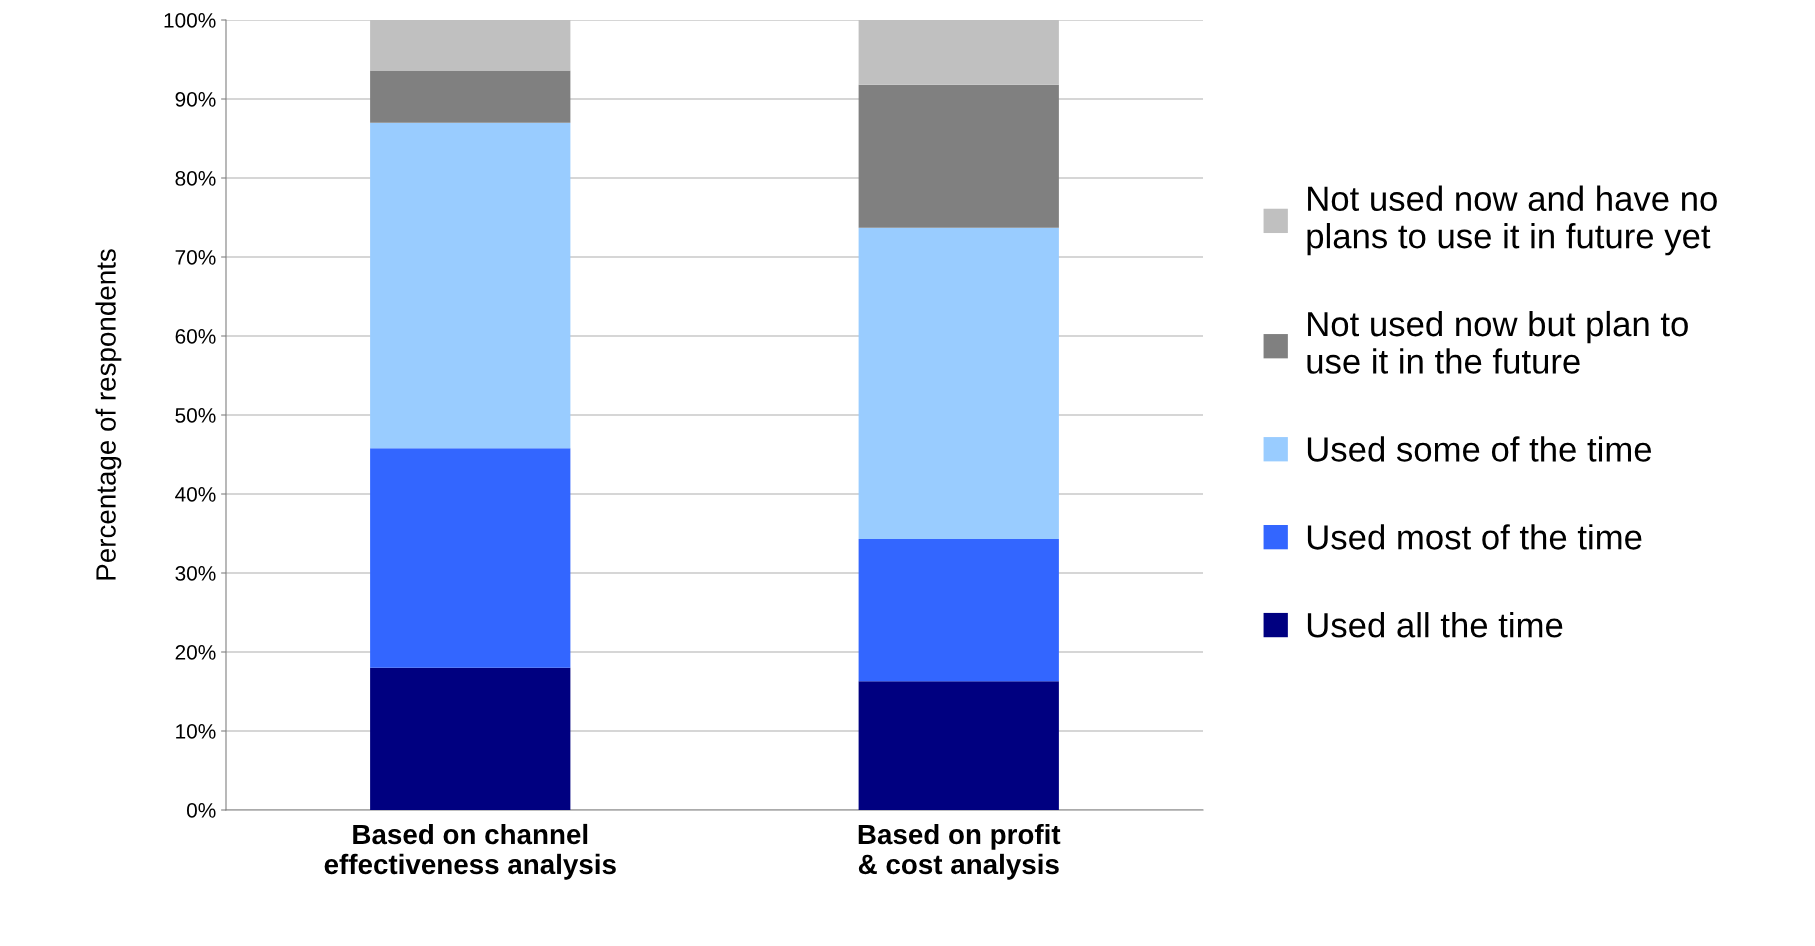 Image resolution: width=1815 pixels, height=946 pixels. I want to click on legend-label: Used most of the time, so click(1474, 537).